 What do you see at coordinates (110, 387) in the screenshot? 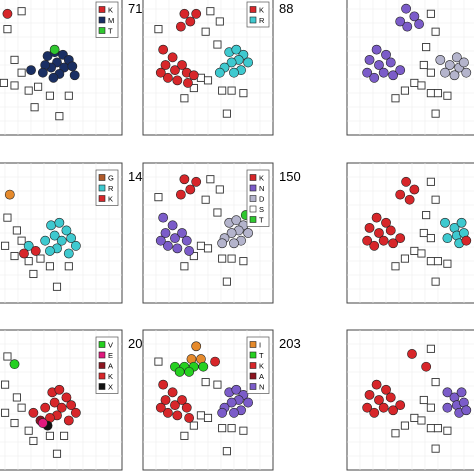
I see `legend-label: X` at bounding box center [110, 387].